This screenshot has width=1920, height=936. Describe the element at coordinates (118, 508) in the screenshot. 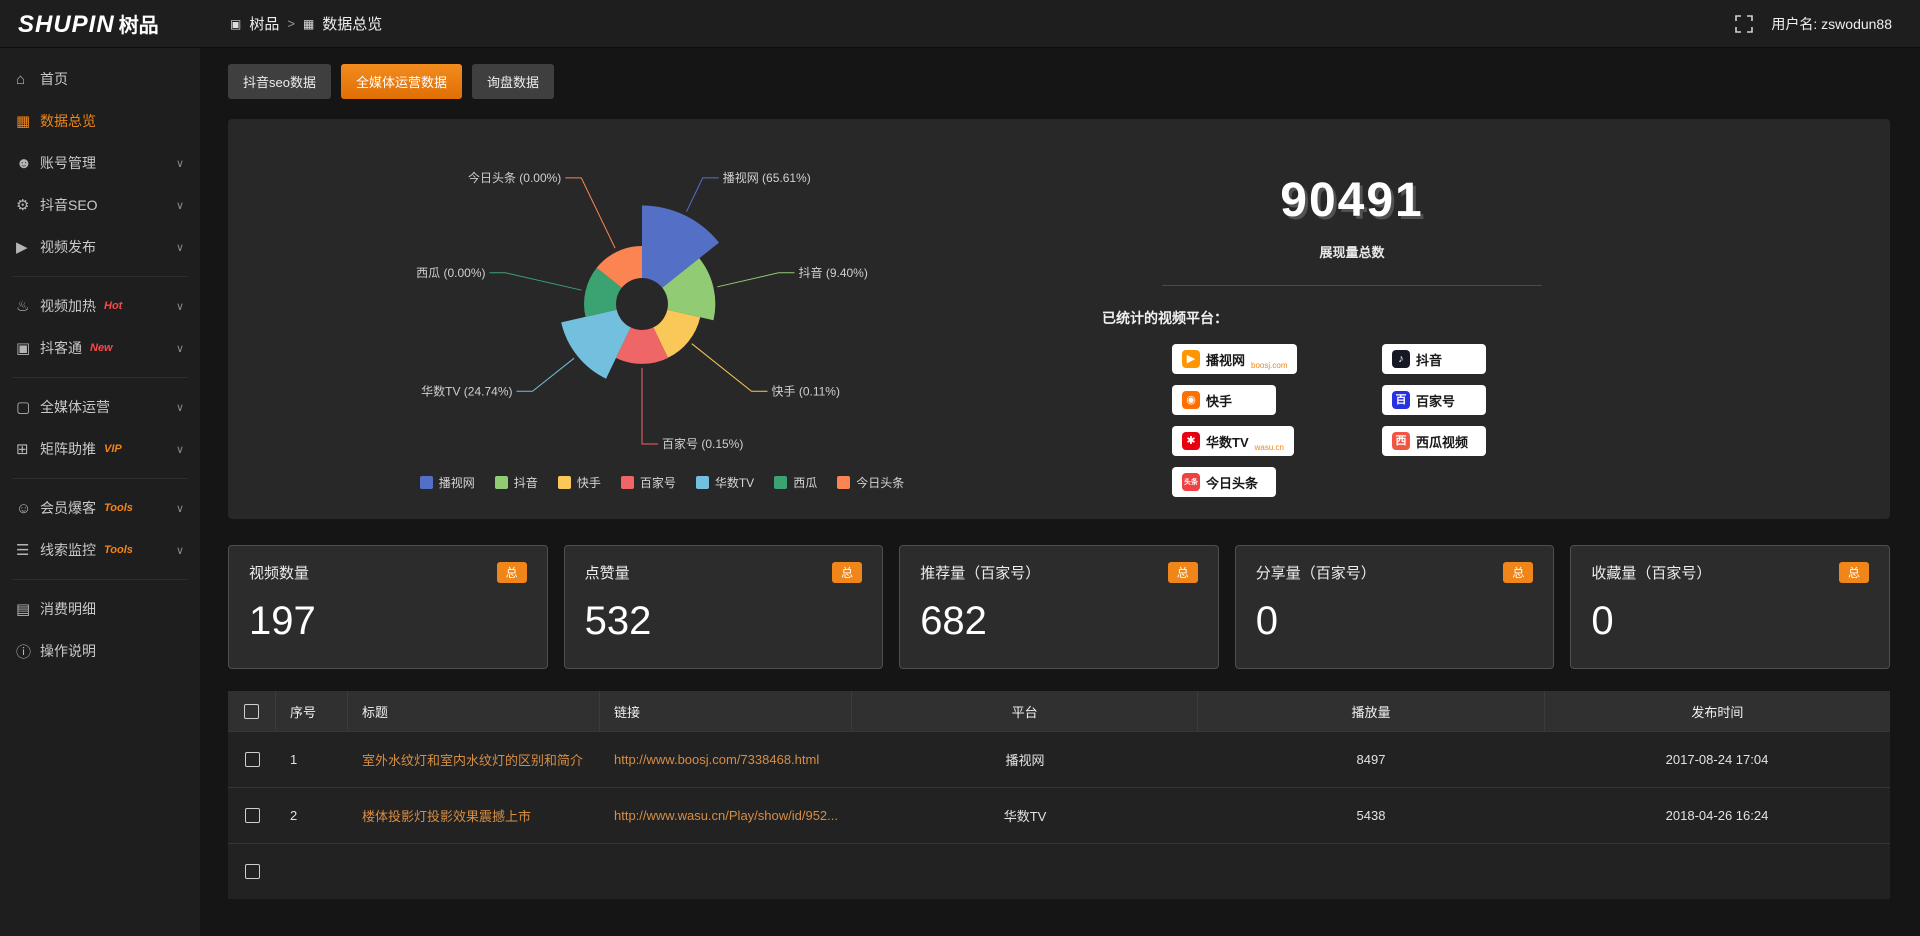

I see `tools-tag: Tools` at that location.